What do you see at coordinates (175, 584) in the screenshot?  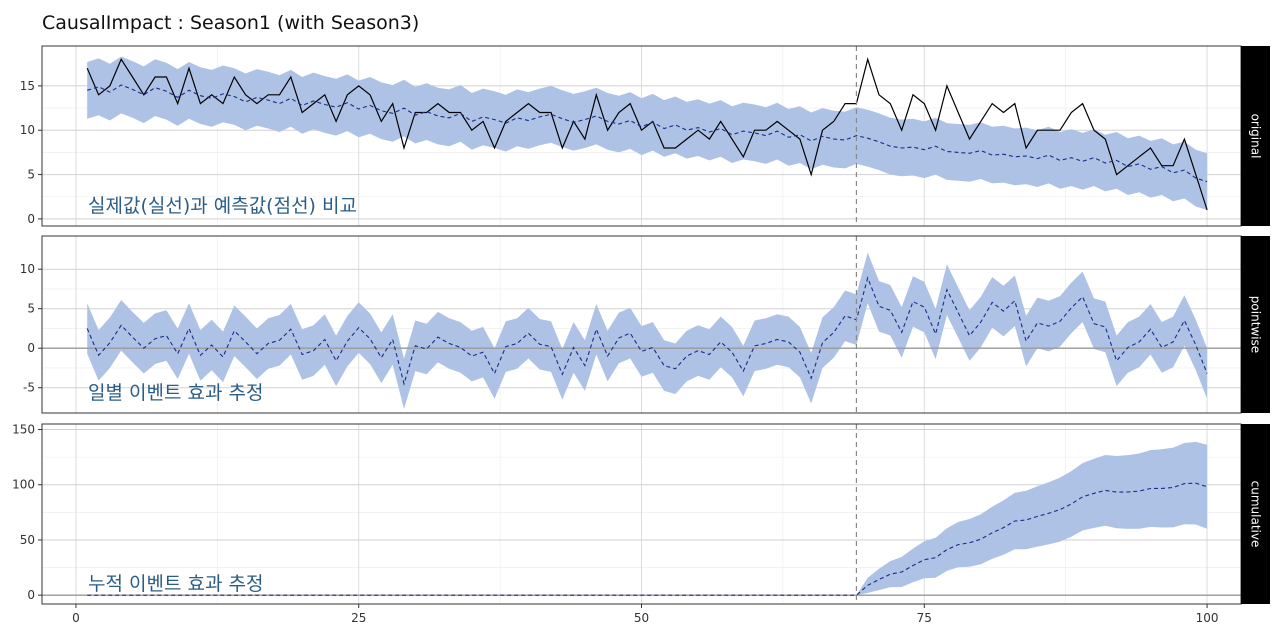 I see `annotation-cumulative: 누적 이벤트 효과 추정` at bounding box center [175, 584].